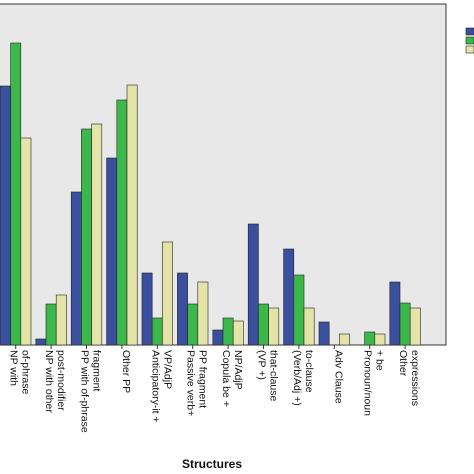 Image resolution: width=474 pixels, height=474 pixels. What do you see at coordinates (309, 371) in the screenshot?
I see `x-tick-label: to-clause` at bounding box center [309, 371].